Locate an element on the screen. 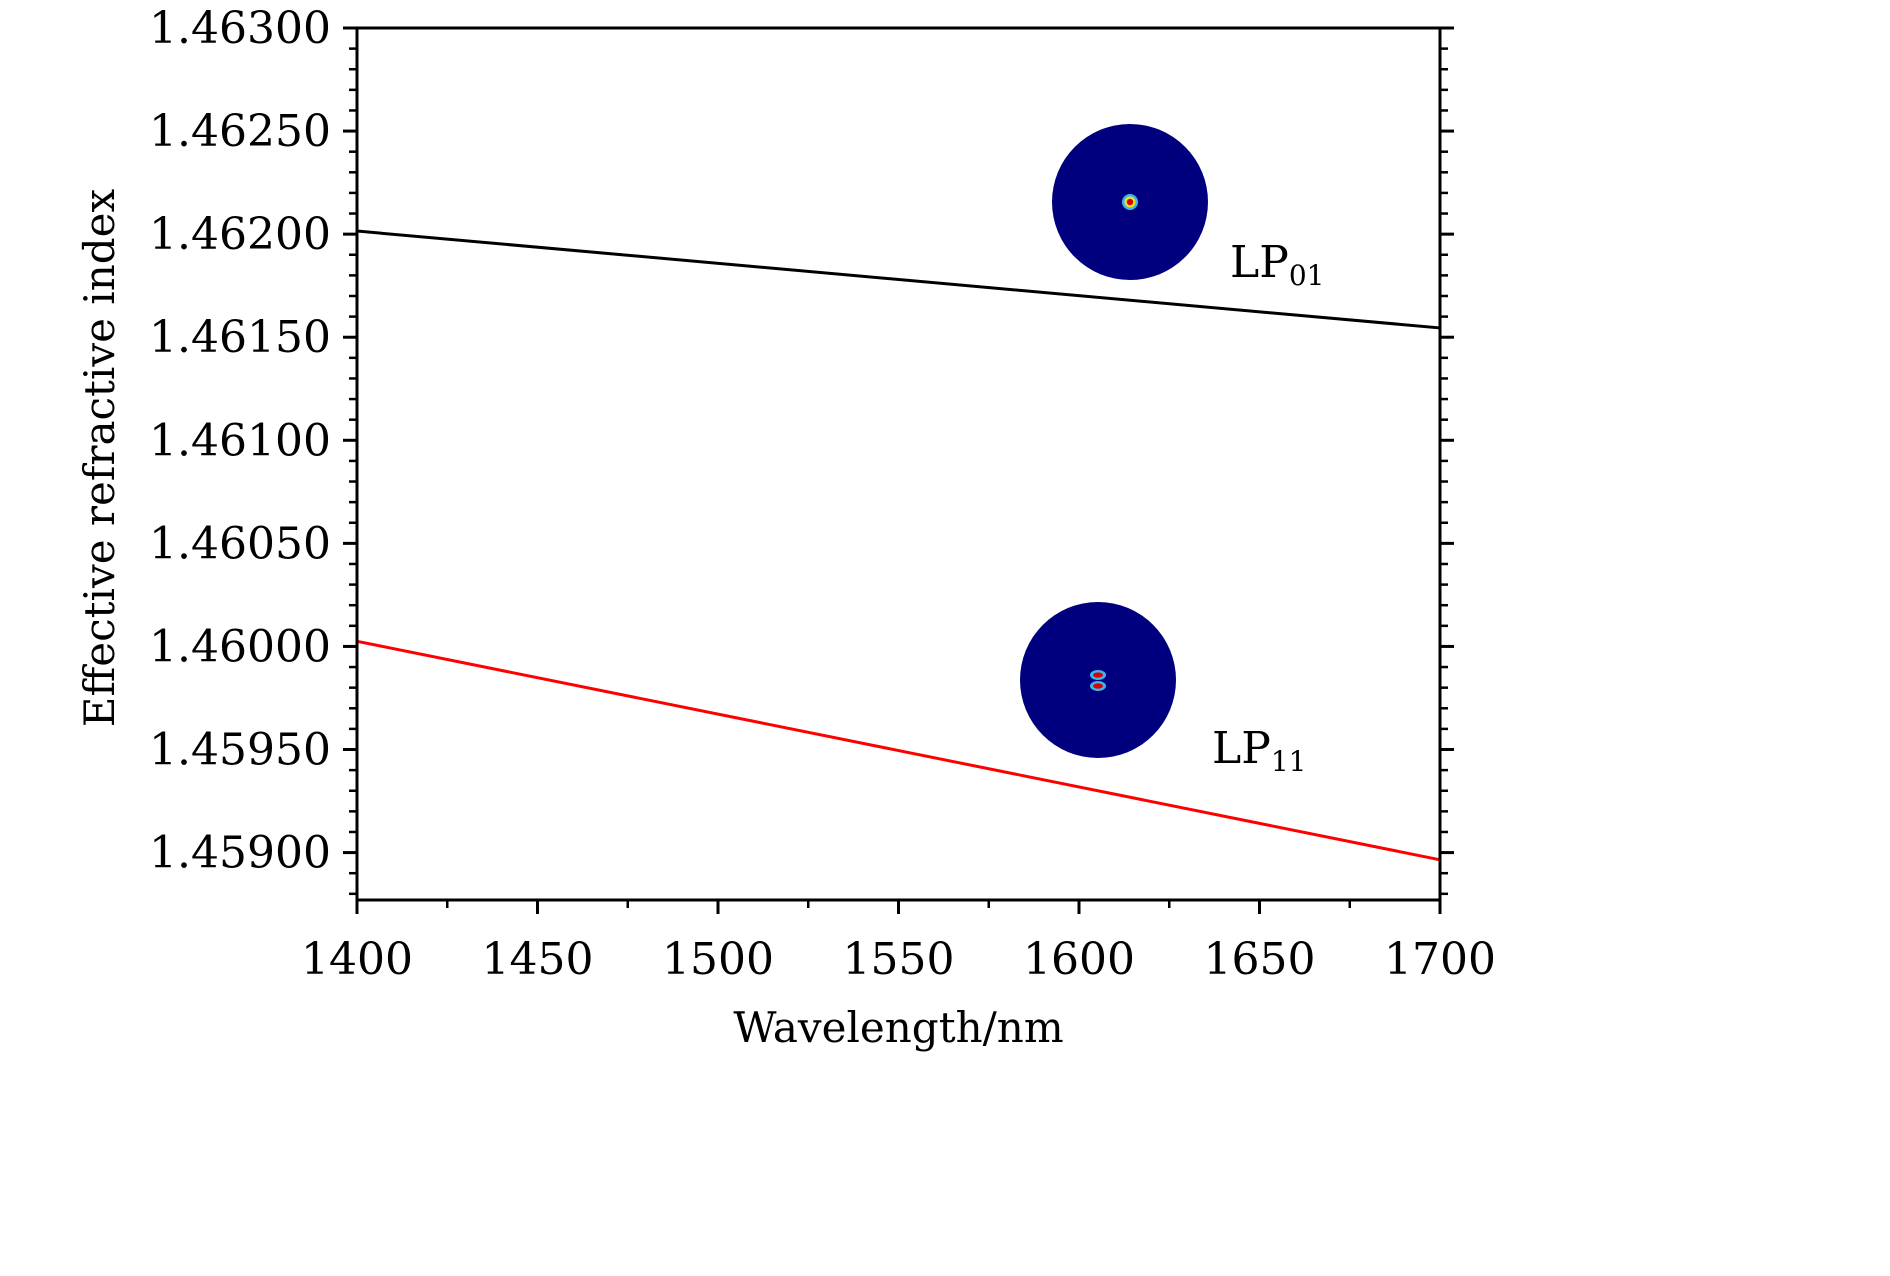 This screenshot has height=1276, width=1890. x-tick-label: 1650 is located at coordinates (1260, 959).